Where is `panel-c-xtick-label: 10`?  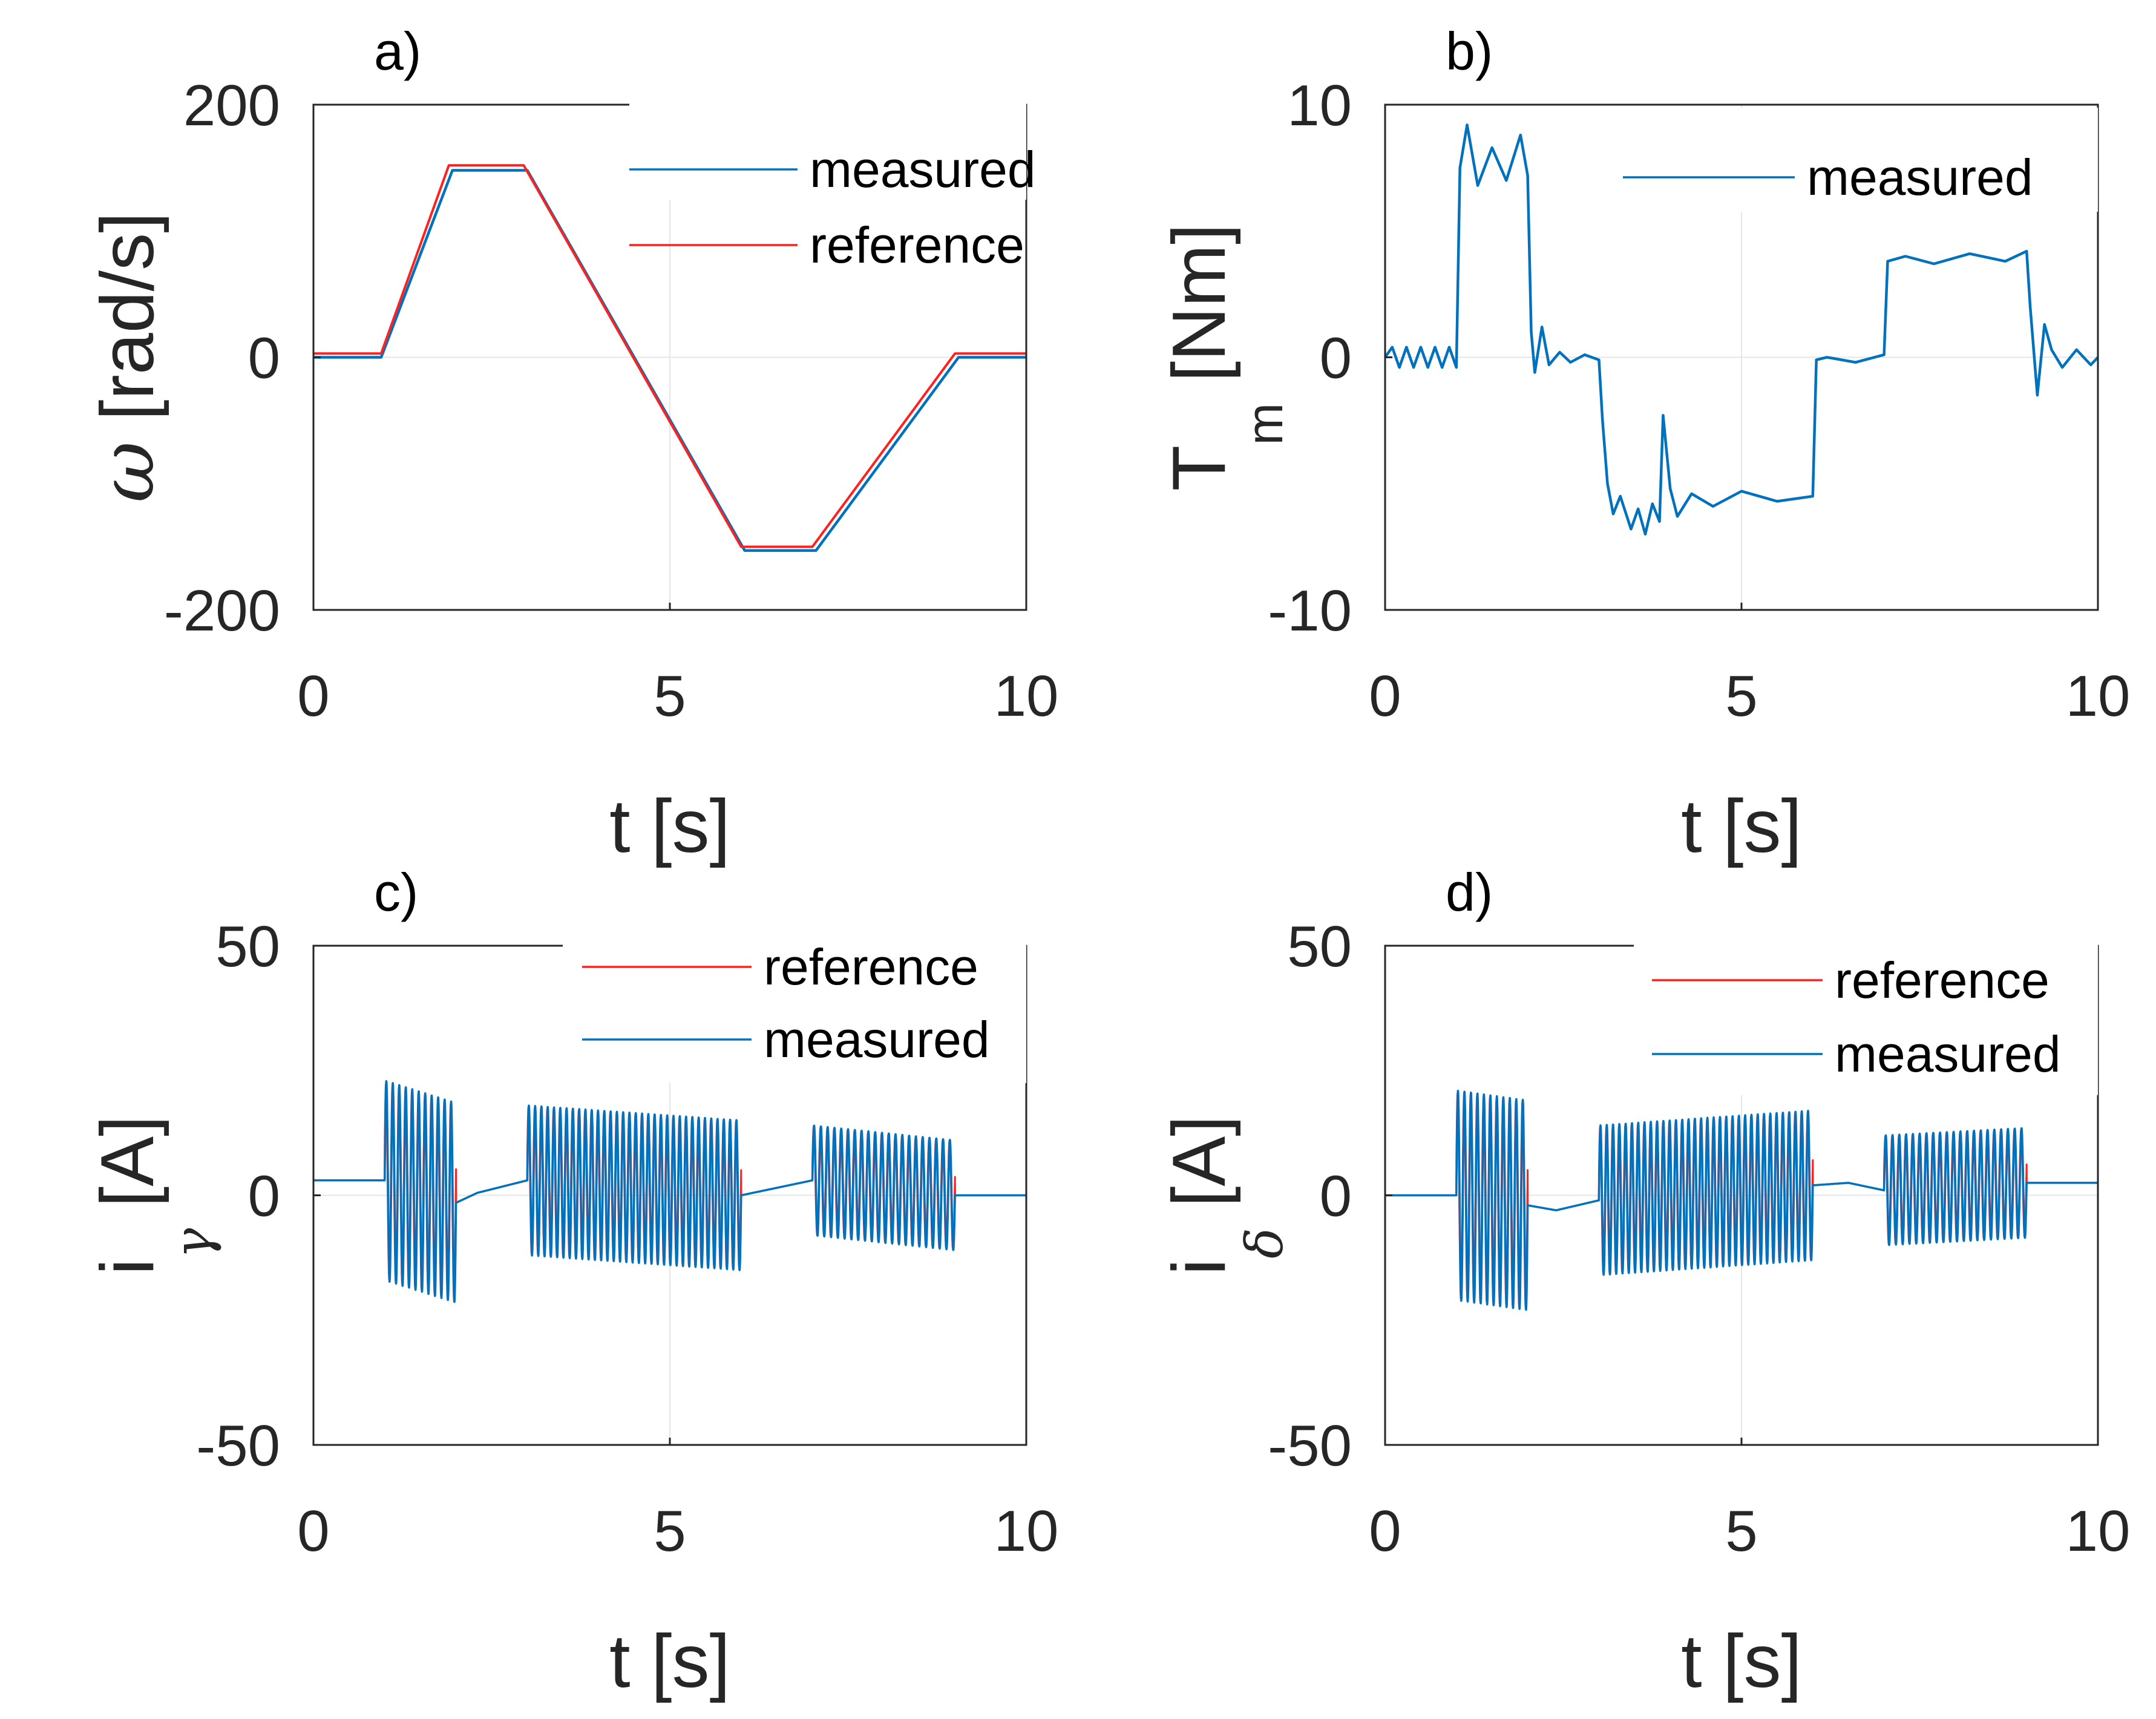
panel-c-xtick-label: 10 is located at coordinates (1027, 1531).